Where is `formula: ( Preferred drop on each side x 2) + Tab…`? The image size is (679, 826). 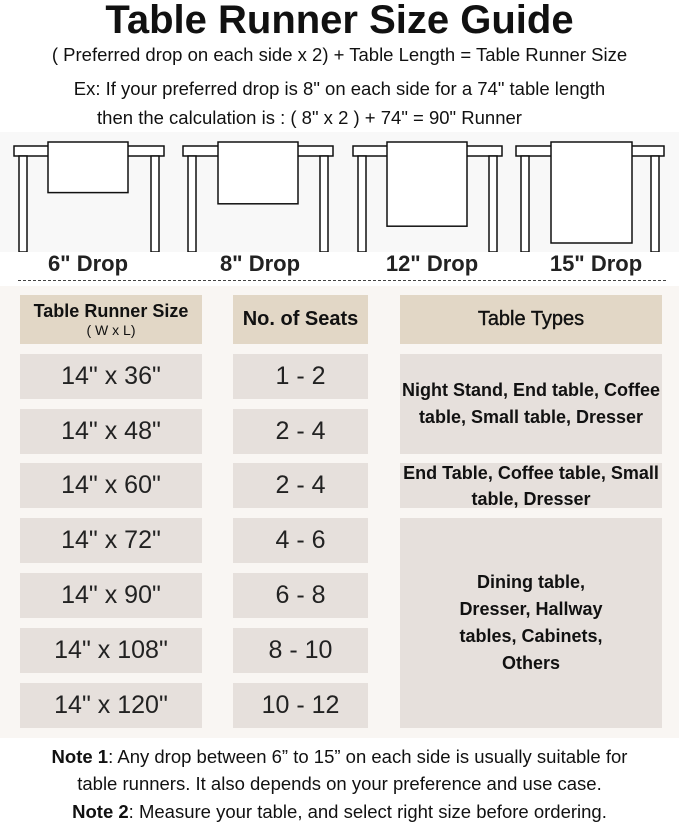 formula: ( Preferred drop on each side x 2) + Tab… is located at coordinates (339, 54).